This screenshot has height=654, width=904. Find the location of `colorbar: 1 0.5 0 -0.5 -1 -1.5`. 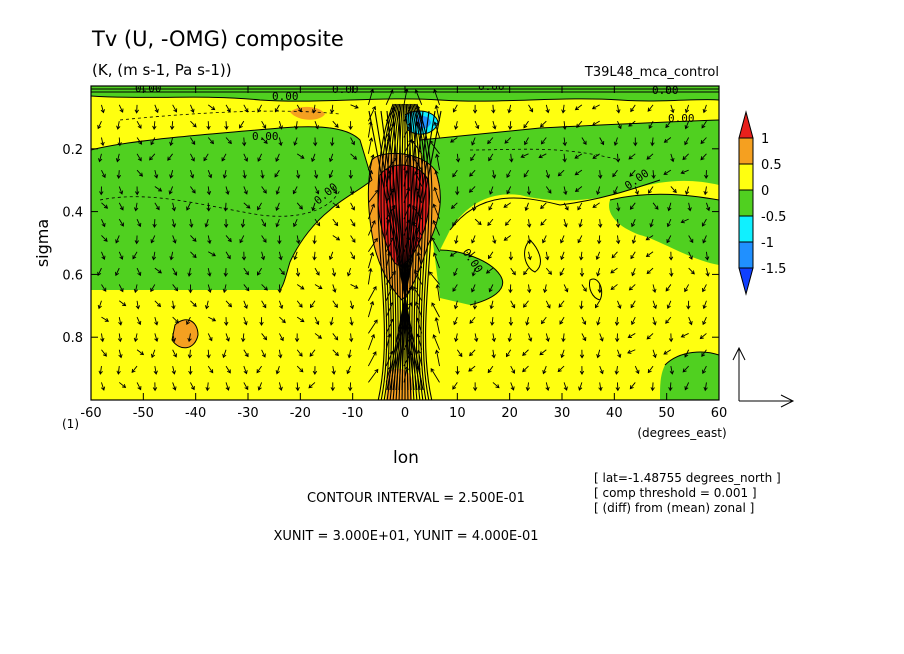

colorbar: 1 0.5 0 -0.5 -1 -1.5 is located at coordinates (762, 203).